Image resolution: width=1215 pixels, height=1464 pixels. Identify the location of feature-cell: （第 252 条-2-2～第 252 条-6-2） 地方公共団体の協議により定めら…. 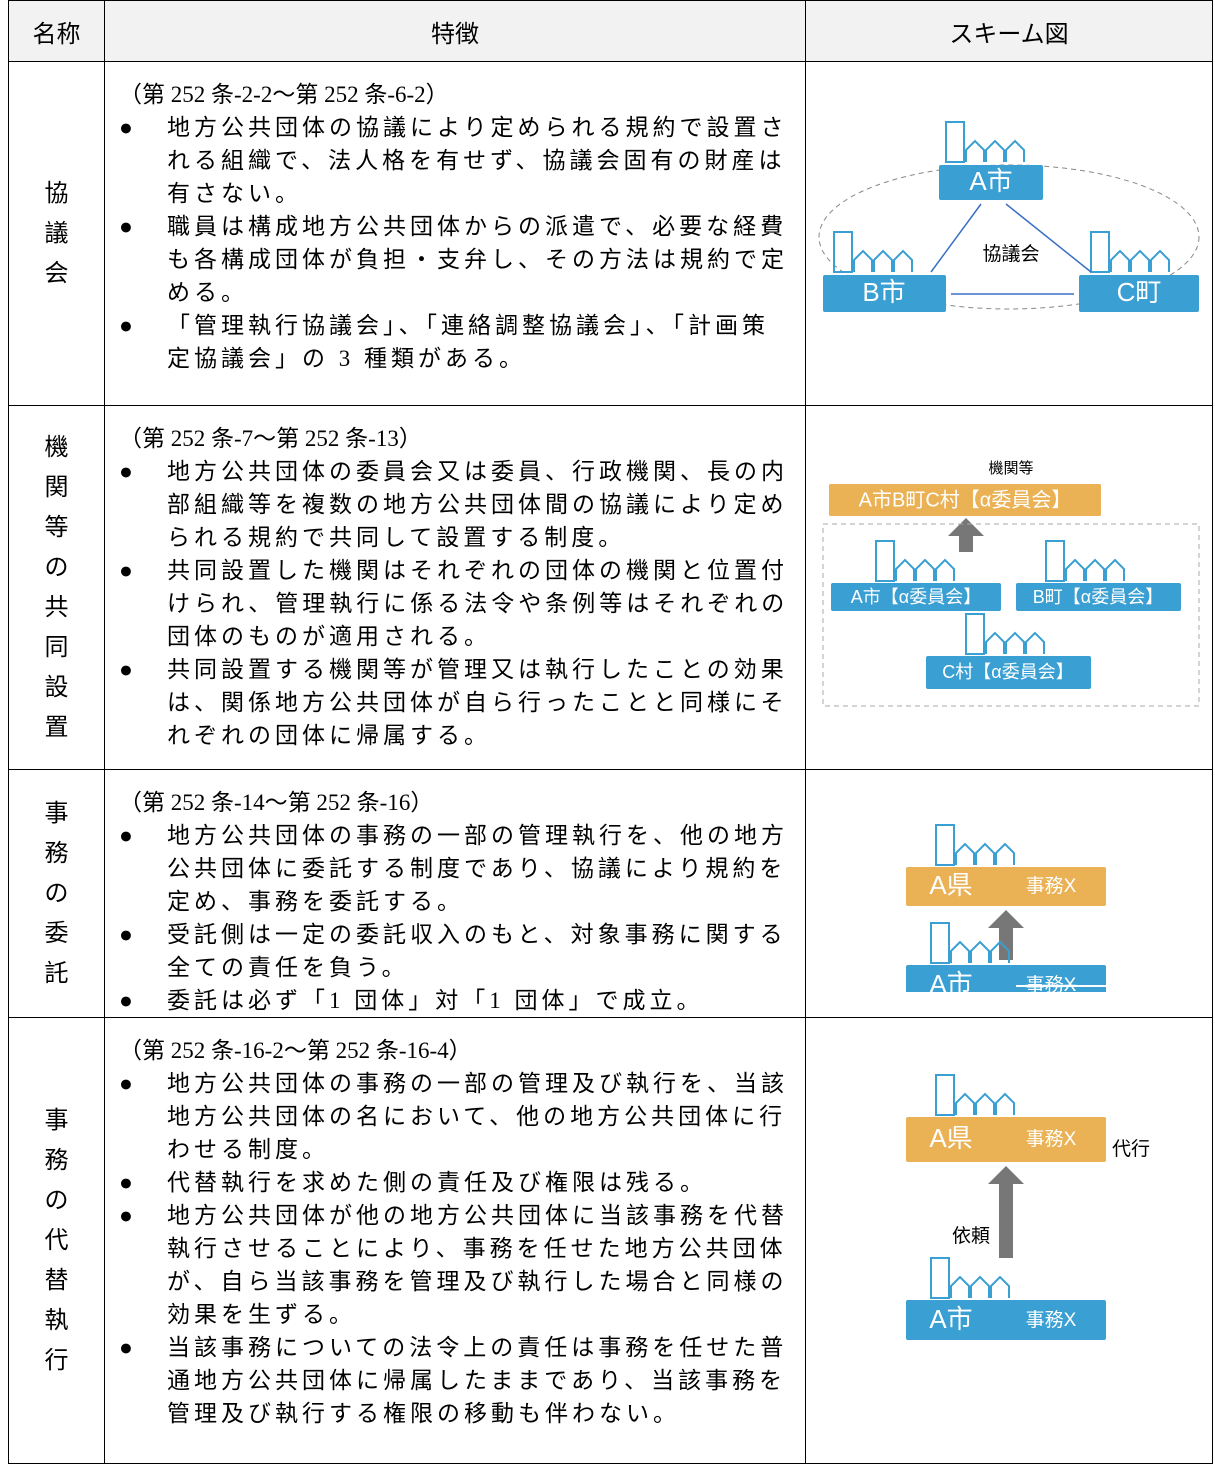
(455, 233).